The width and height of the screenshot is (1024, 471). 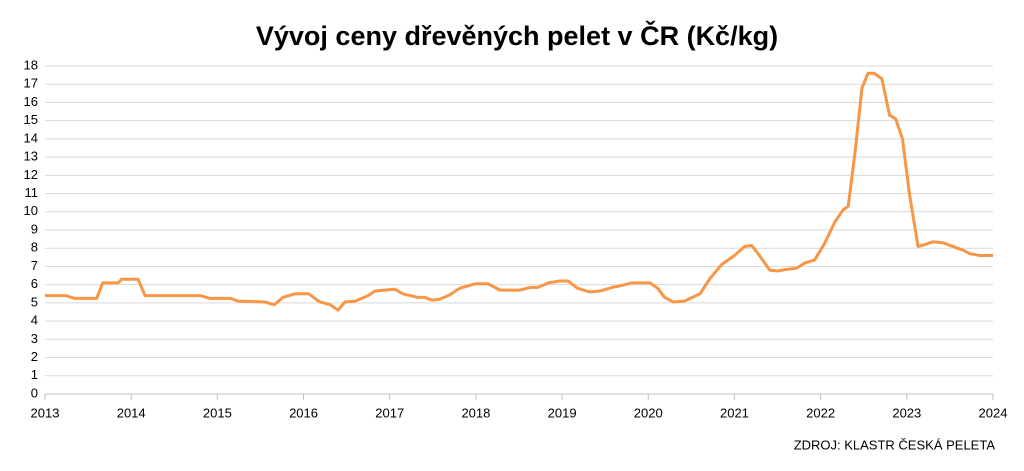 I want to click on y-tick-label: 12, so click(x=31, y=174).